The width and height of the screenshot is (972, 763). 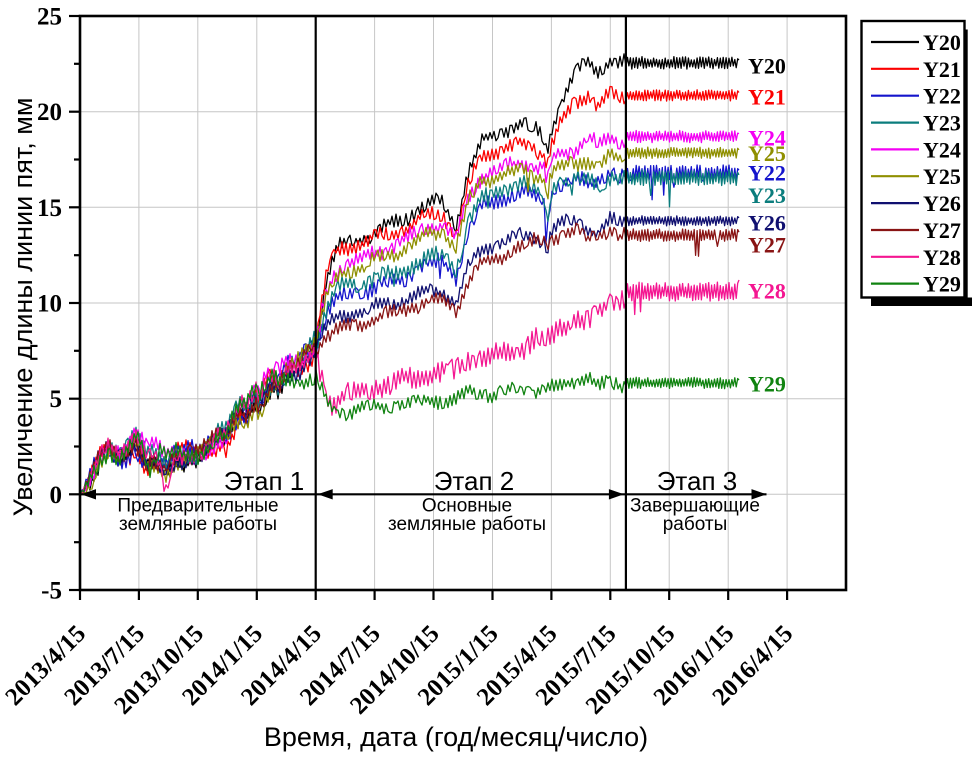 I want to click on svg-text: 5, so click(x=56, y=399).